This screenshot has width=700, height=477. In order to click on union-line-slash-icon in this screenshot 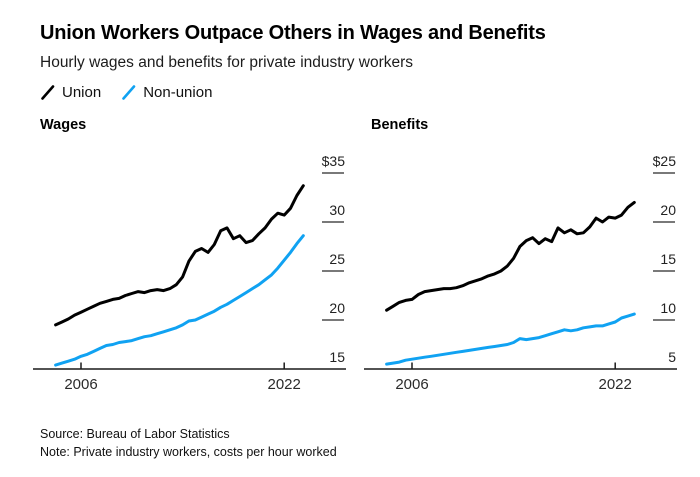, I will do `click(48, 92)`.